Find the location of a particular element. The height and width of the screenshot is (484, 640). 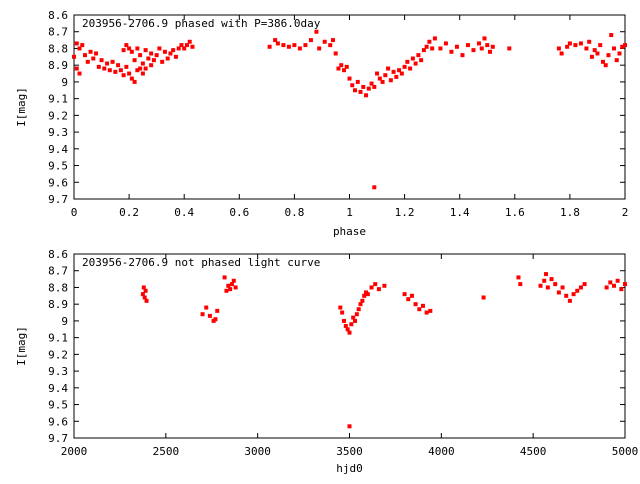

y-tick-label: 8.7 is located at coordinates (58, 271).